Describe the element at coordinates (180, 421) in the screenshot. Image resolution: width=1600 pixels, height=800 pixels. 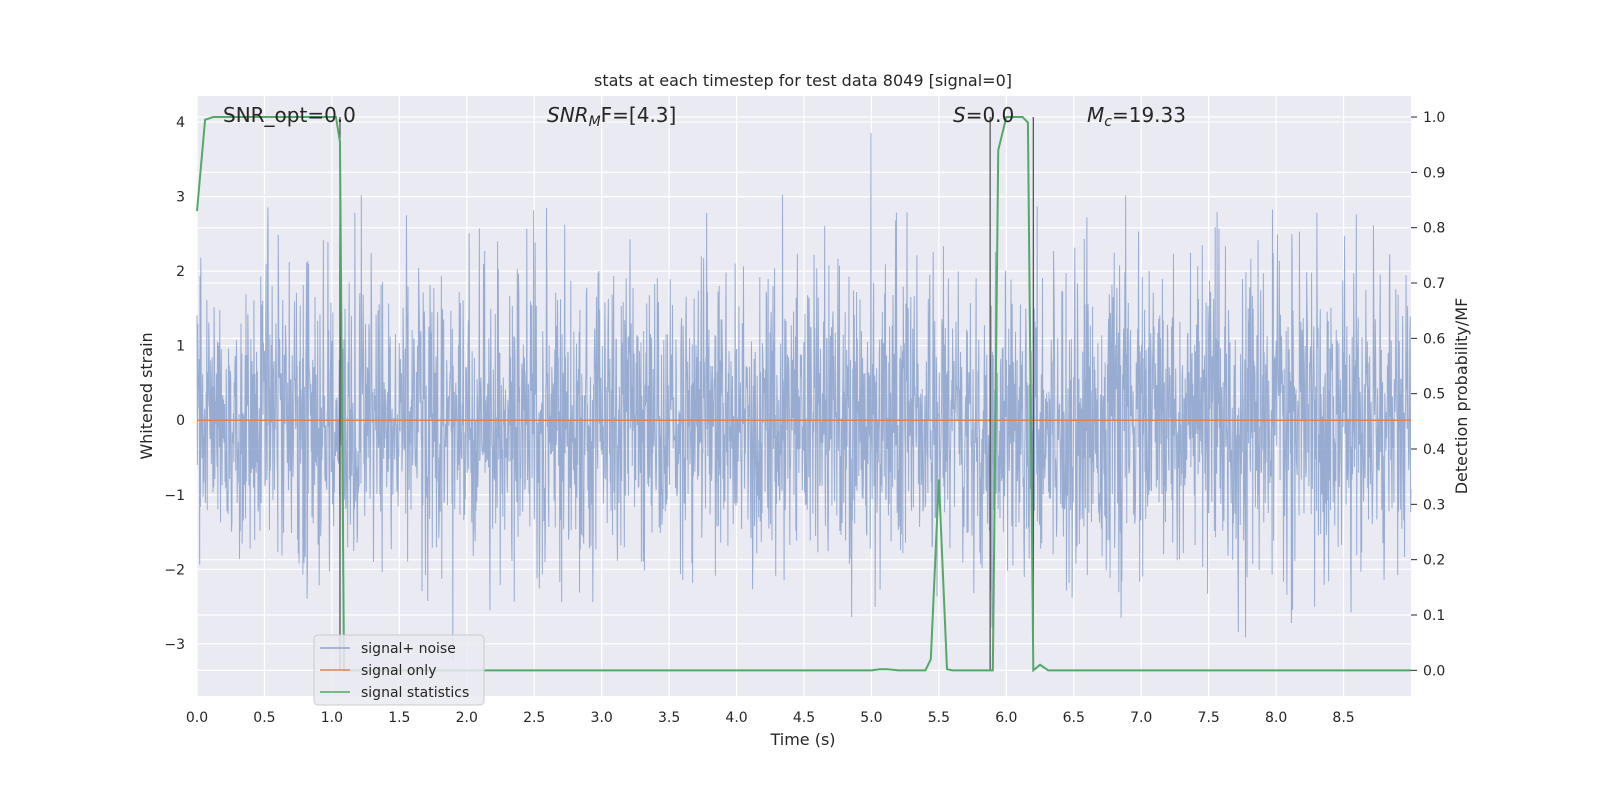
I see `y-tick-label: 0` at that location.